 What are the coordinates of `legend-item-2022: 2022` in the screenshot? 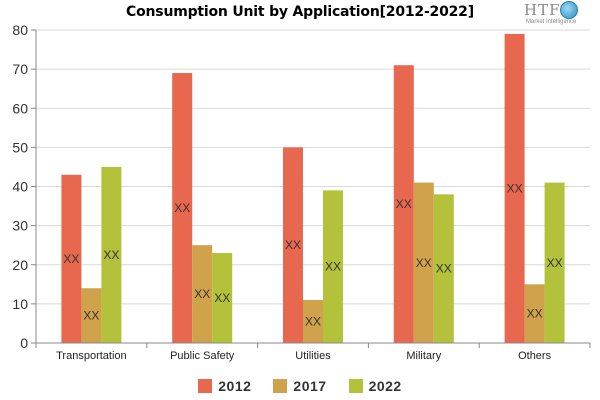 It's located at (375, 386).